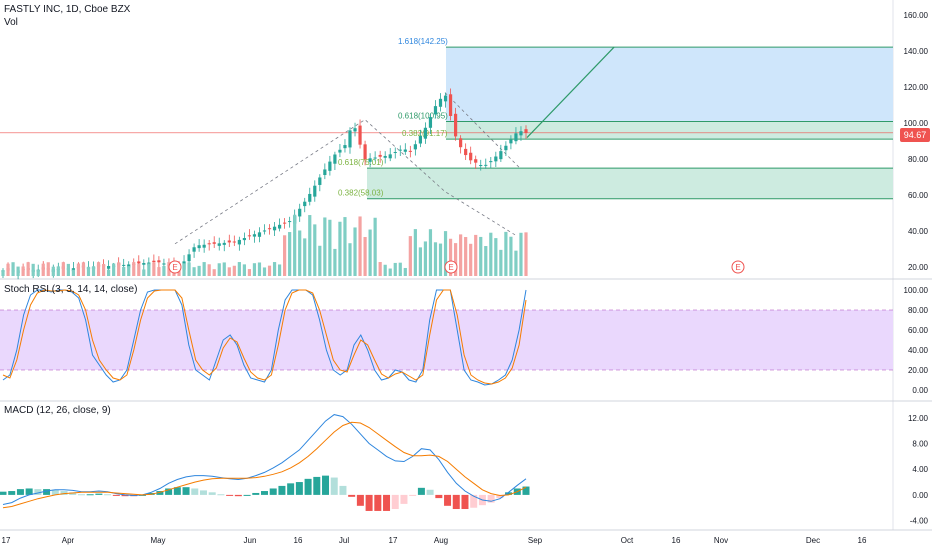 The height and width of the screenshot is (550, 932). I want to click on macd-line, so click(264, 459).